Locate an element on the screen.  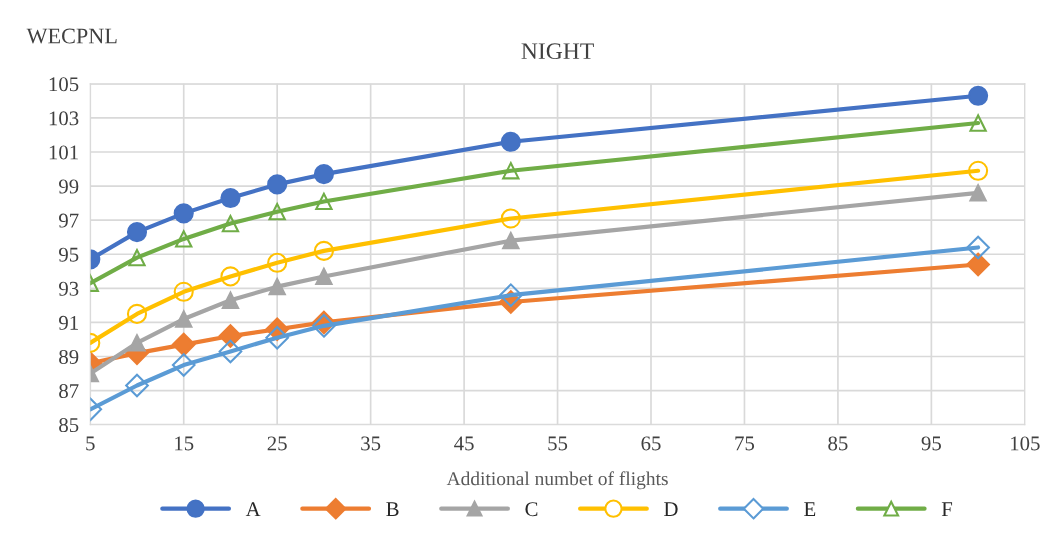
legend-label: D is located at coordinates (671, 509).